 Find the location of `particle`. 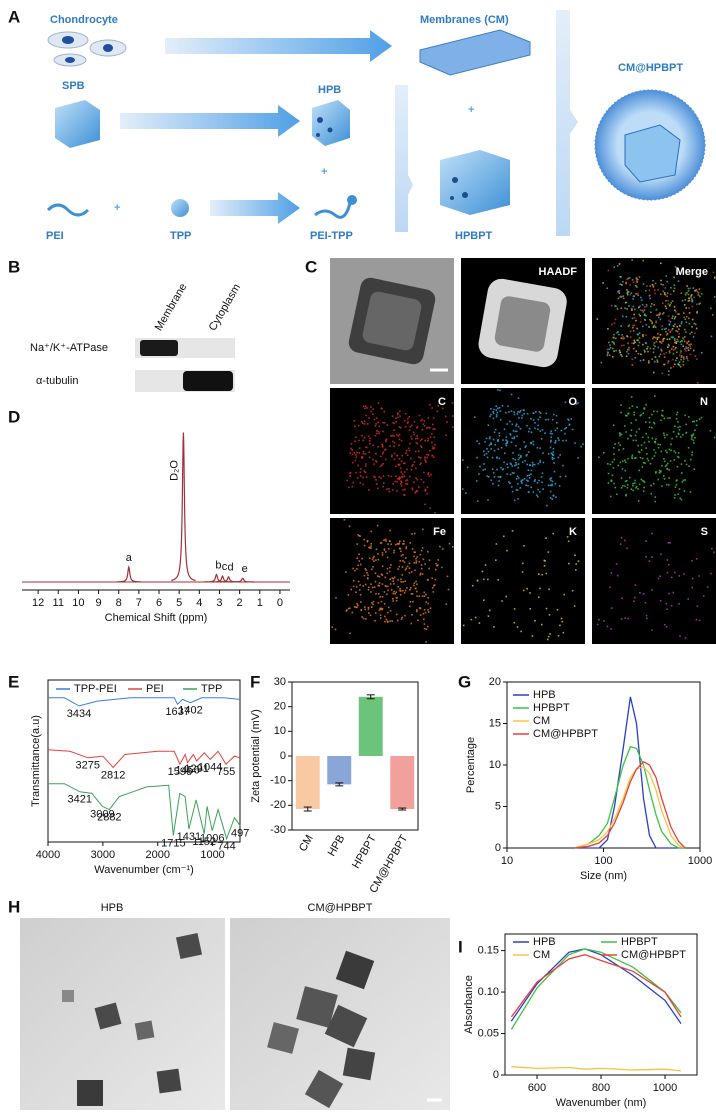

particle is located at coordinates (324, 1089).